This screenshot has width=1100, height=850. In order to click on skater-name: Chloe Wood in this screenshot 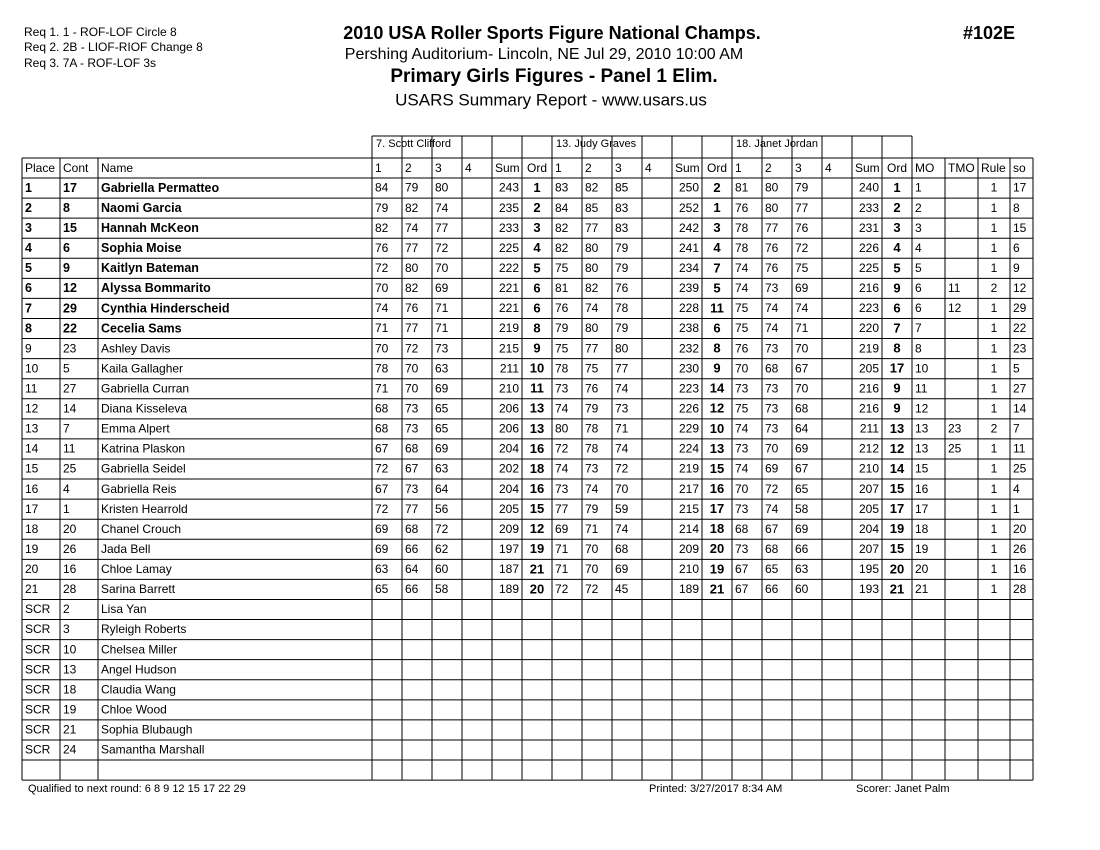, I will do `click(134, 710)`.